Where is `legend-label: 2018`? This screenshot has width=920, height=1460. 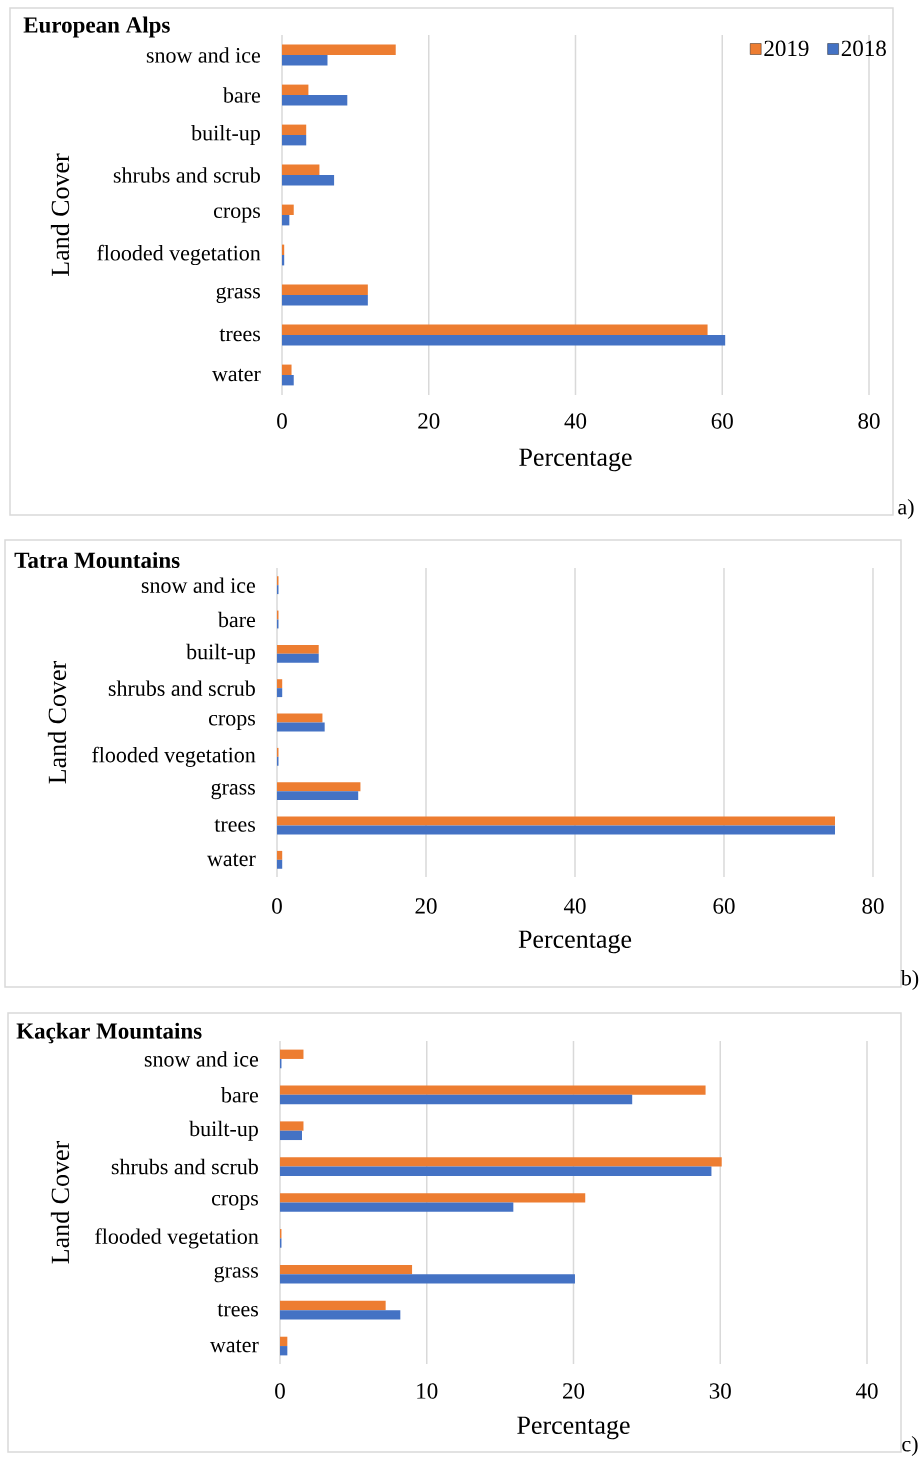 legend-label: 2018 is located at coordinates (863, 48).